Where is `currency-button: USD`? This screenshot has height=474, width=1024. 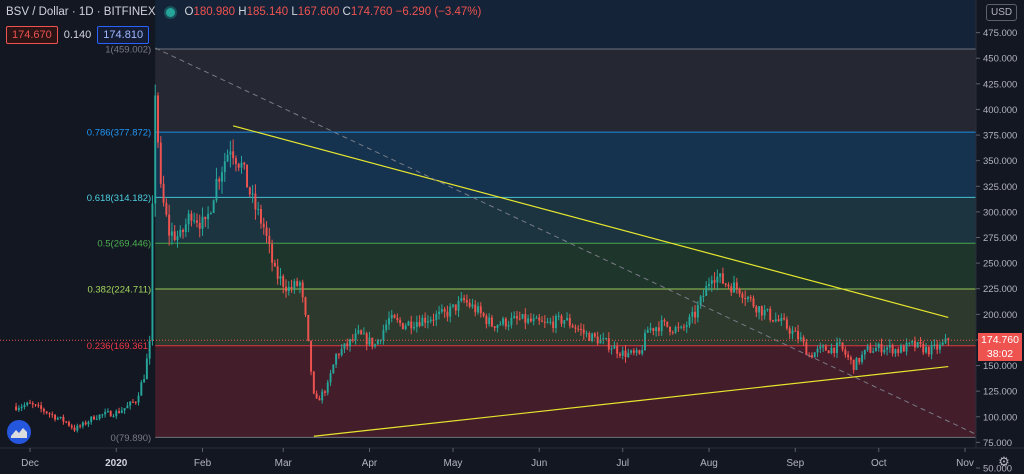
currency-button: USD is located at coordinates (1002, 12).